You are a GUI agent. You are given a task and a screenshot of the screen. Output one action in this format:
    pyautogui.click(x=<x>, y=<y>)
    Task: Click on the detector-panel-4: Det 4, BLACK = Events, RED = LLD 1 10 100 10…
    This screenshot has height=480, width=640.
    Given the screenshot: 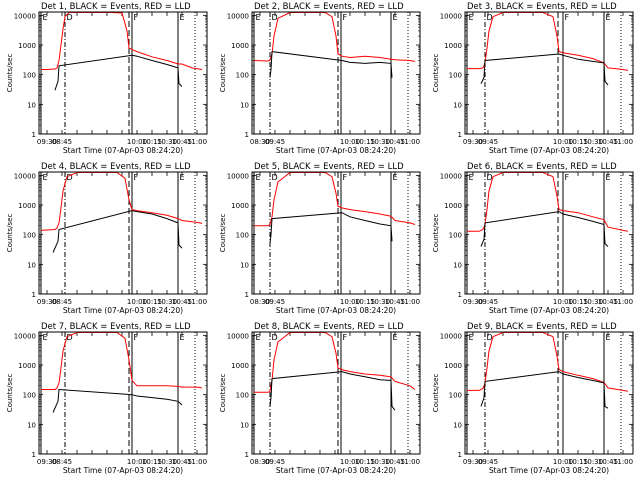 What is the action you would take?
    pyautogui.click(x=107, y=238)
    